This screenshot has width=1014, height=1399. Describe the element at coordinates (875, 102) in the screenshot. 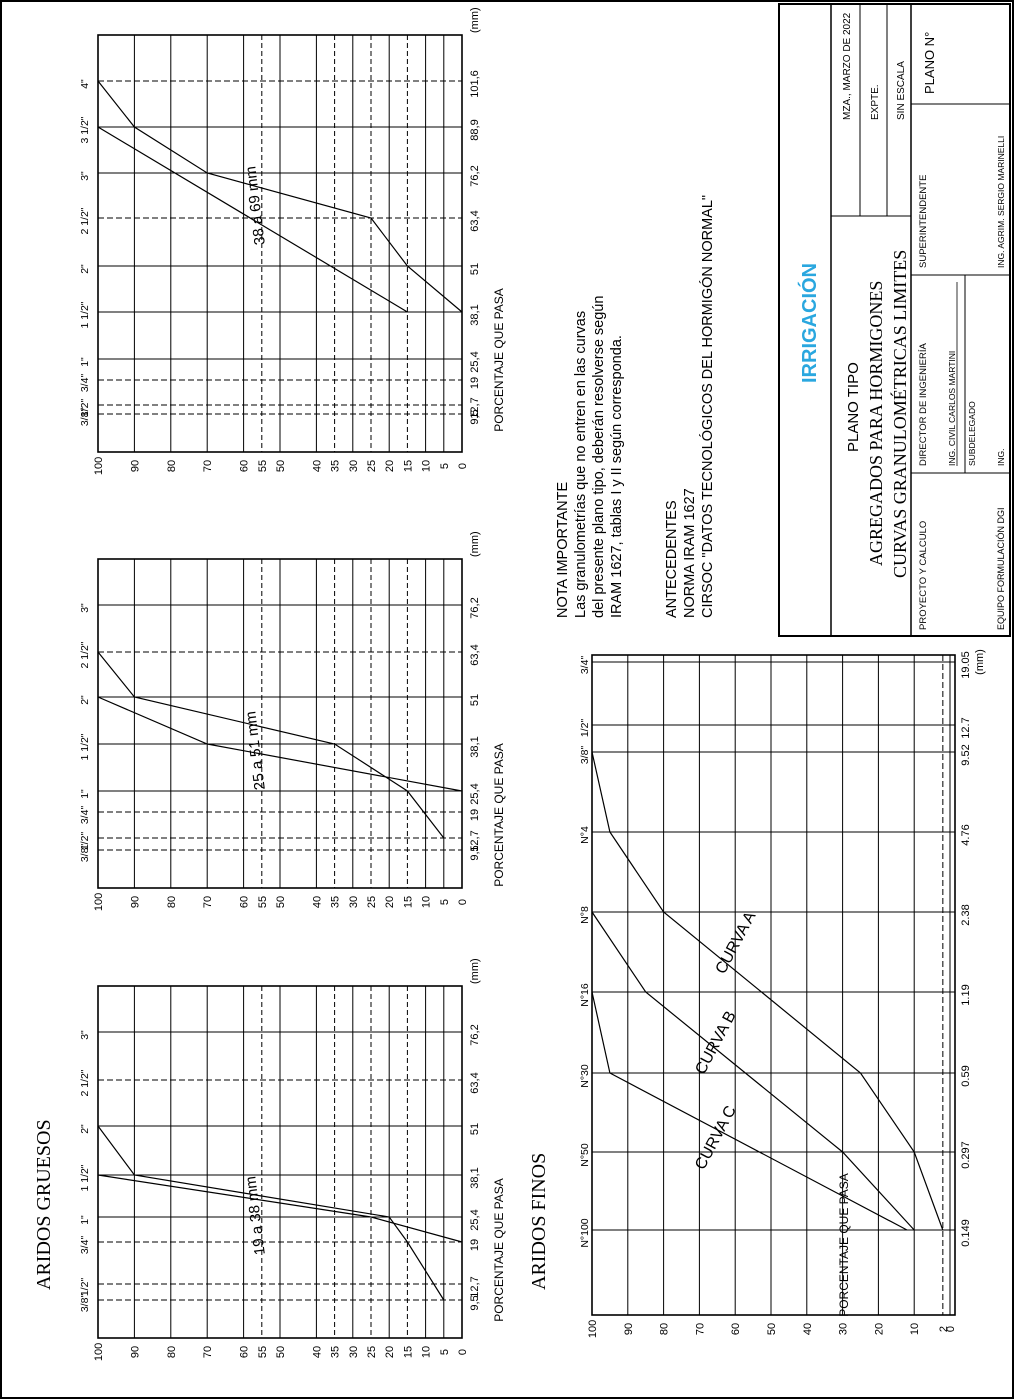

I see `expte-label: EXPTE.` at that location.